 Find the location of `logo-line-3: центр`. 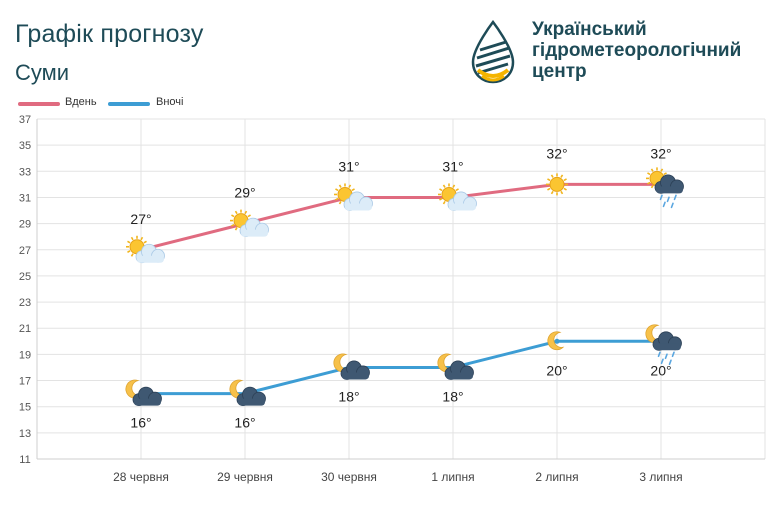

logo-line-3: центр is located at coordinates (559, 71).